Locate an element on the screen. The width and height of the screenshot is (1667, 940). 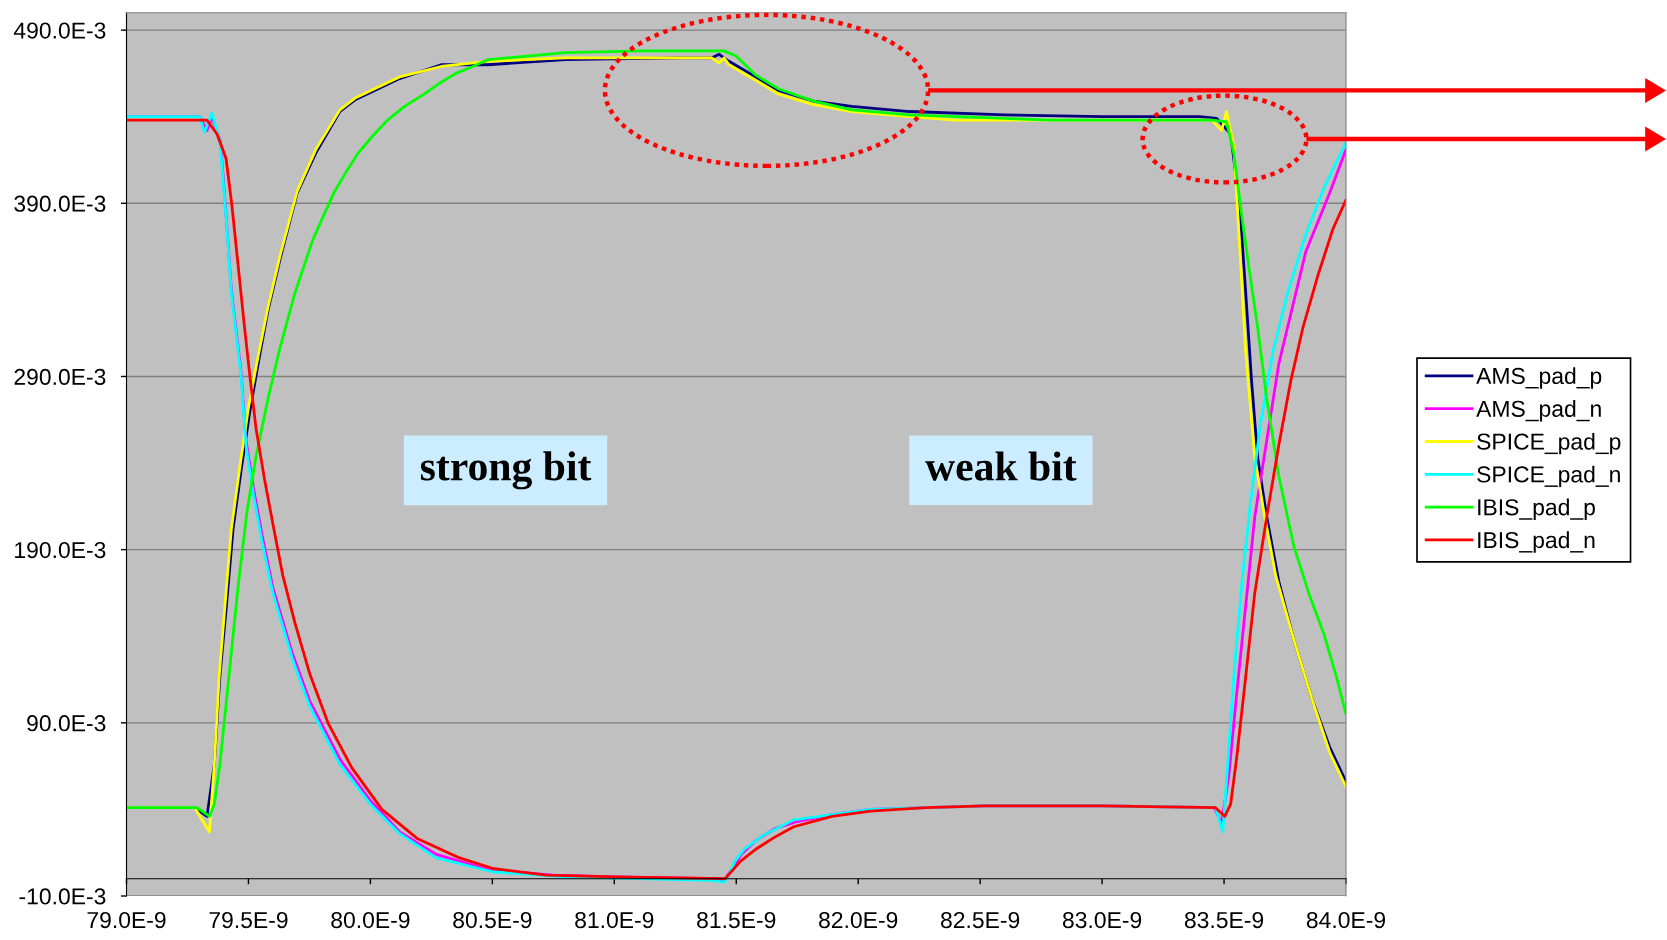
x-tick-label: 82.0E-9 is located at coordinates (858, 920).